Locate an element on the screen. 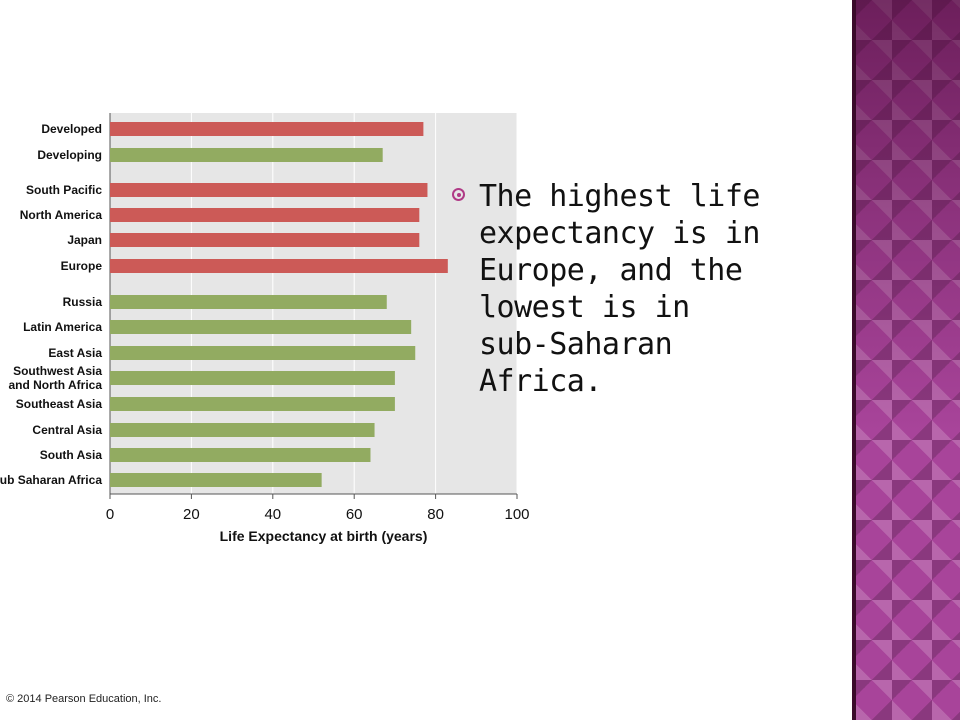  category-label: Central Asia is located at coordinates (67, 430).